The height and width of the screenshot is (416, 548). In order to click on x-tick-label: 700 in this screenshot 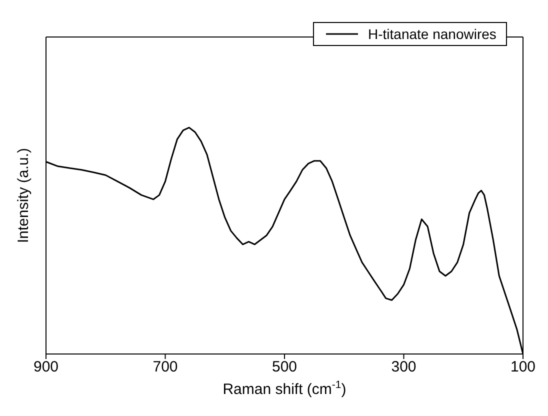, I will do `click(165, 367)`.